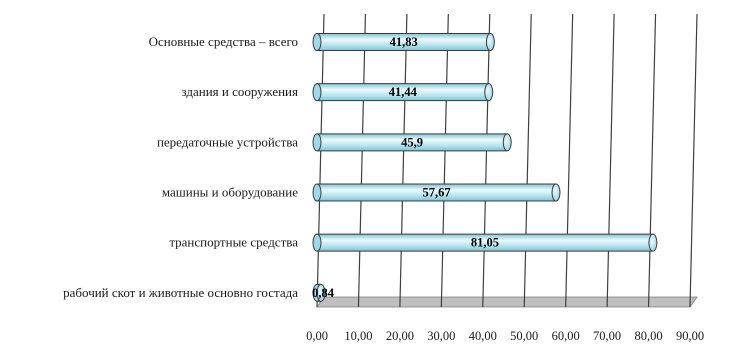 This screenshot has width=730, height=349. What do you see at coordinates (607, 336) in the screenshot?
I see `x-tick-label: 70,00` at bounding box center [607, 336].